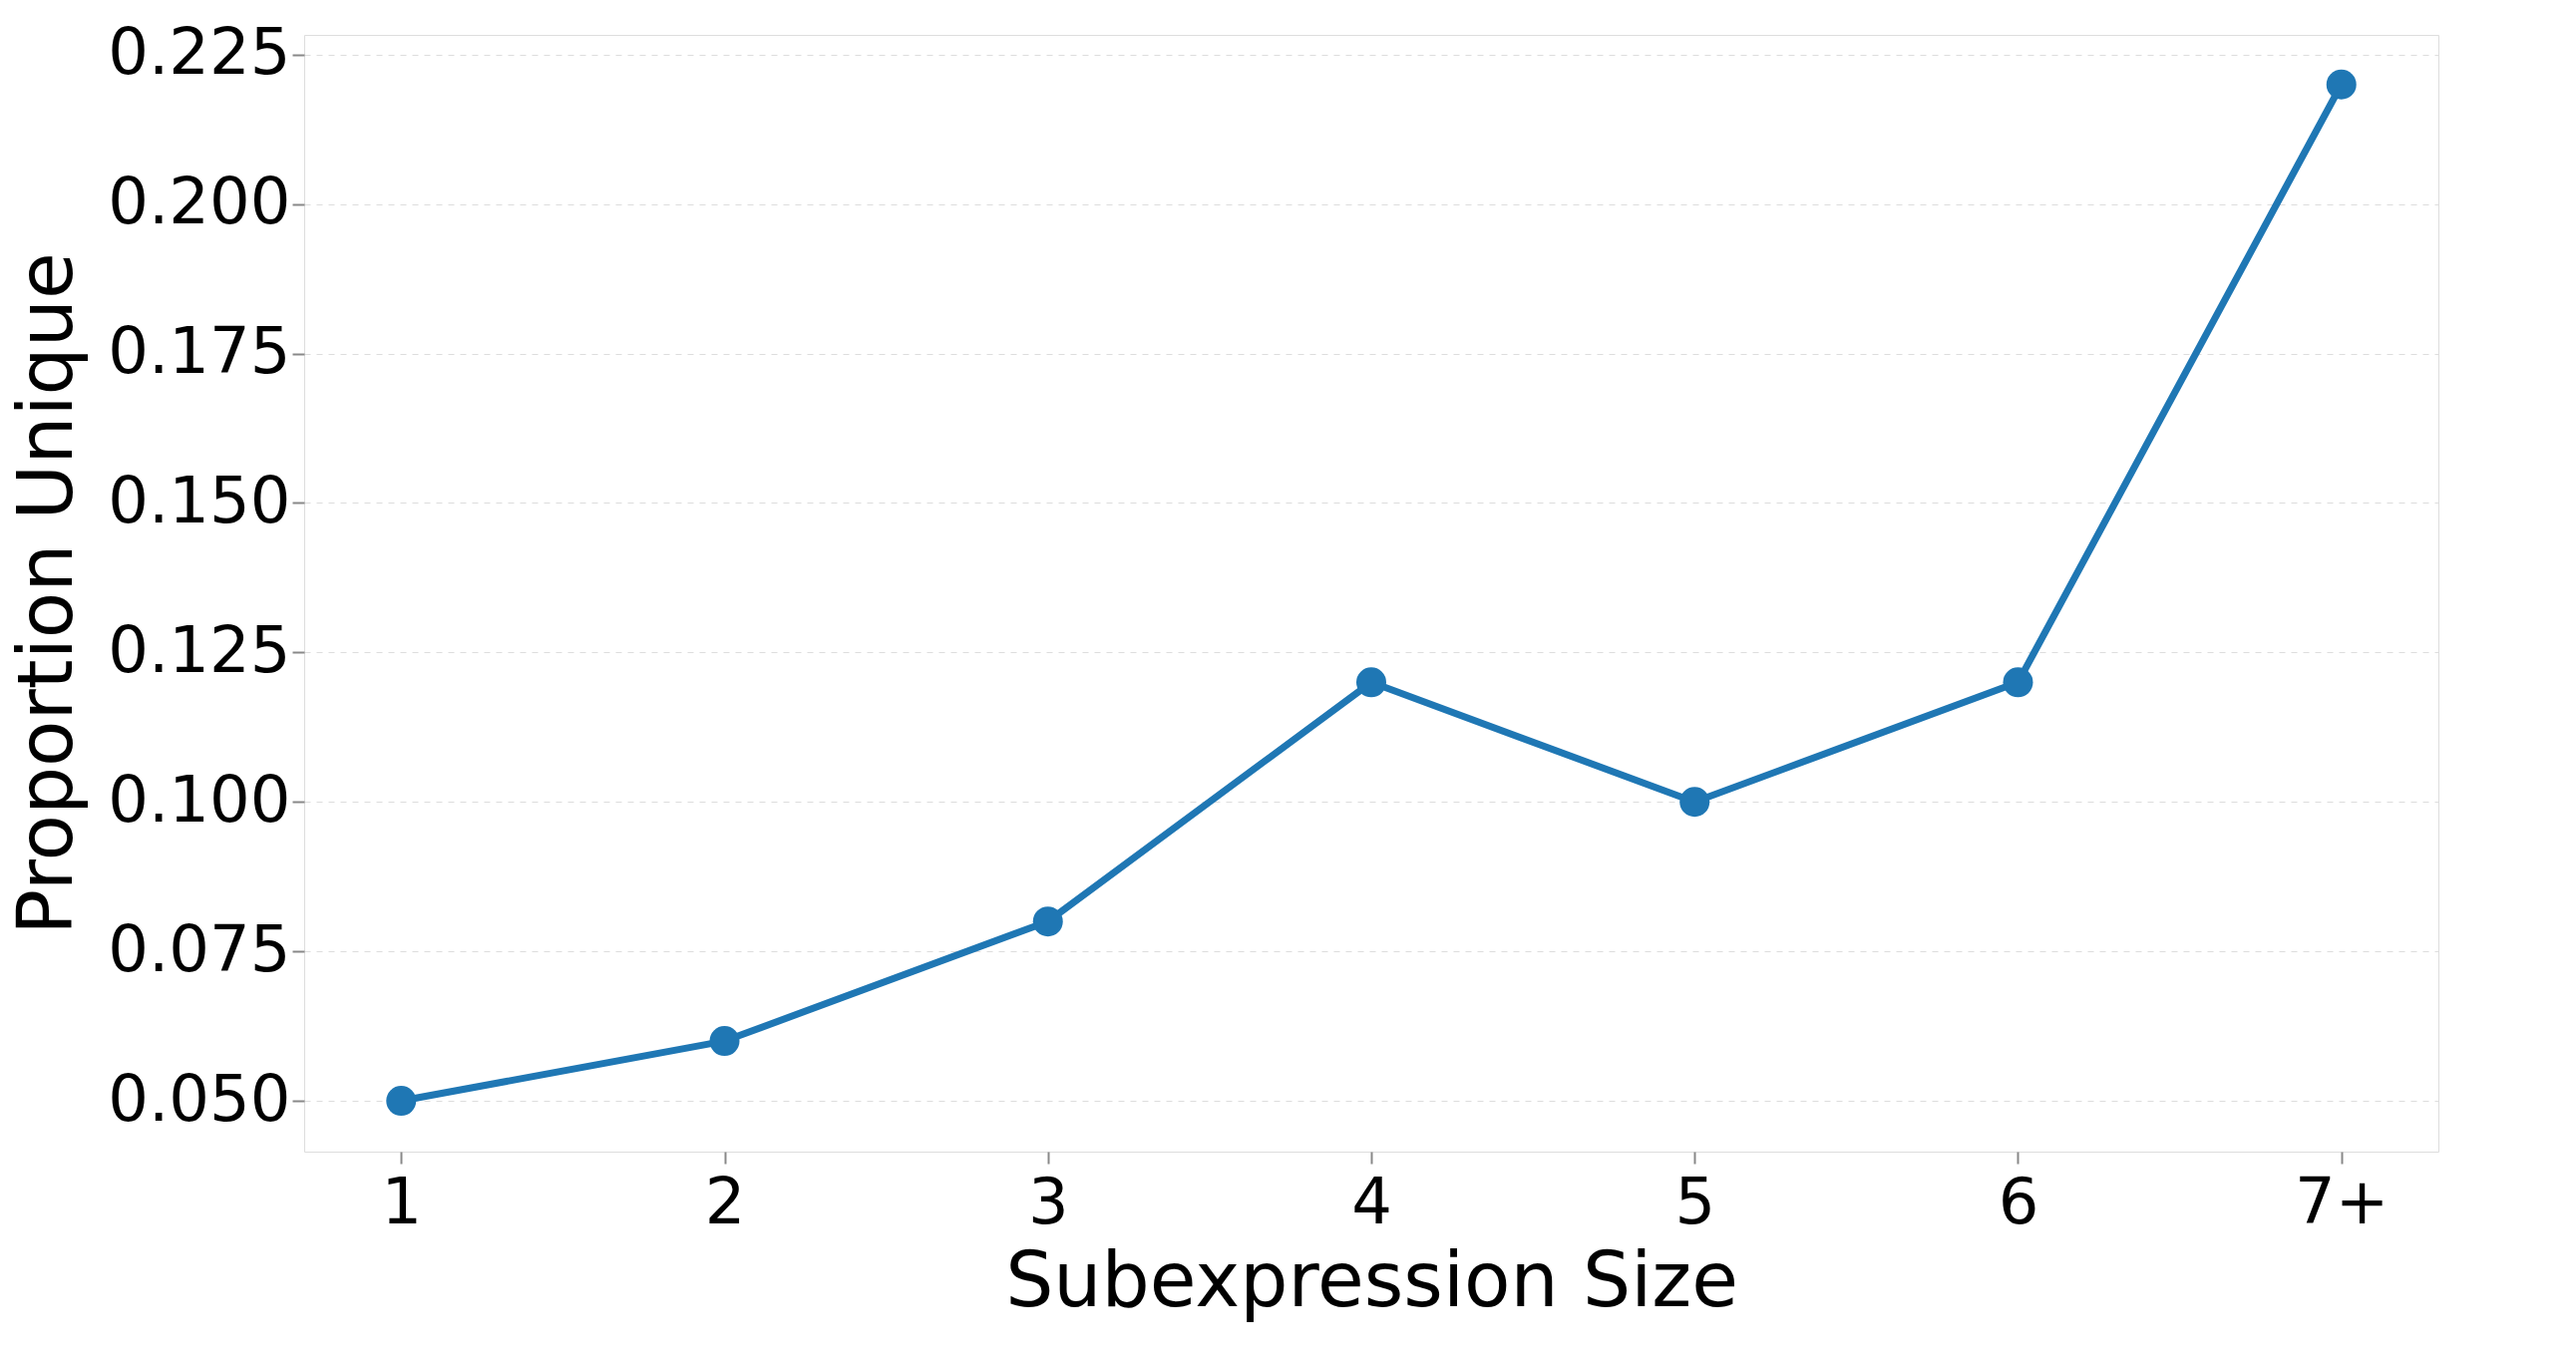  What do you see at coordinates (199, 649) in the screenshot?
I see `y-tick-label: 0.125` at bounding box center [199, 649].